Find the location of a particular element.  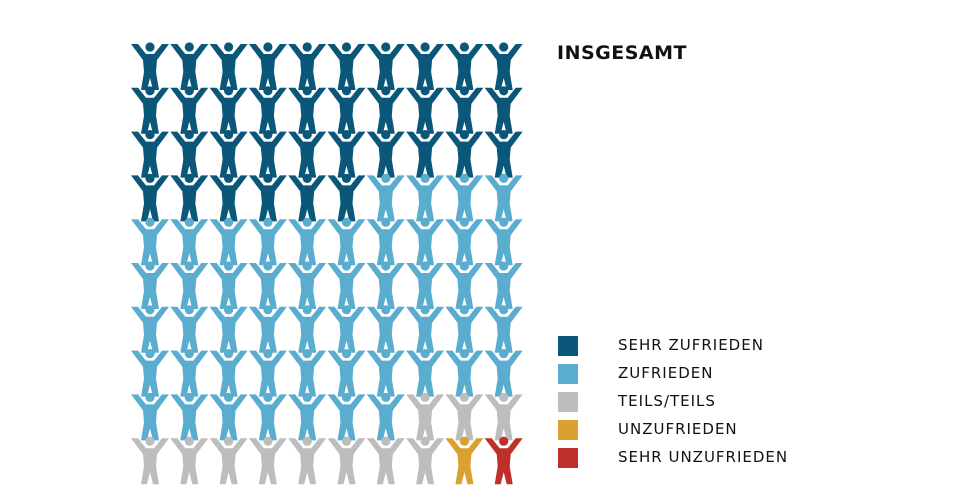

chart-title: INSGESAMT is located at coordinates (622, 53).